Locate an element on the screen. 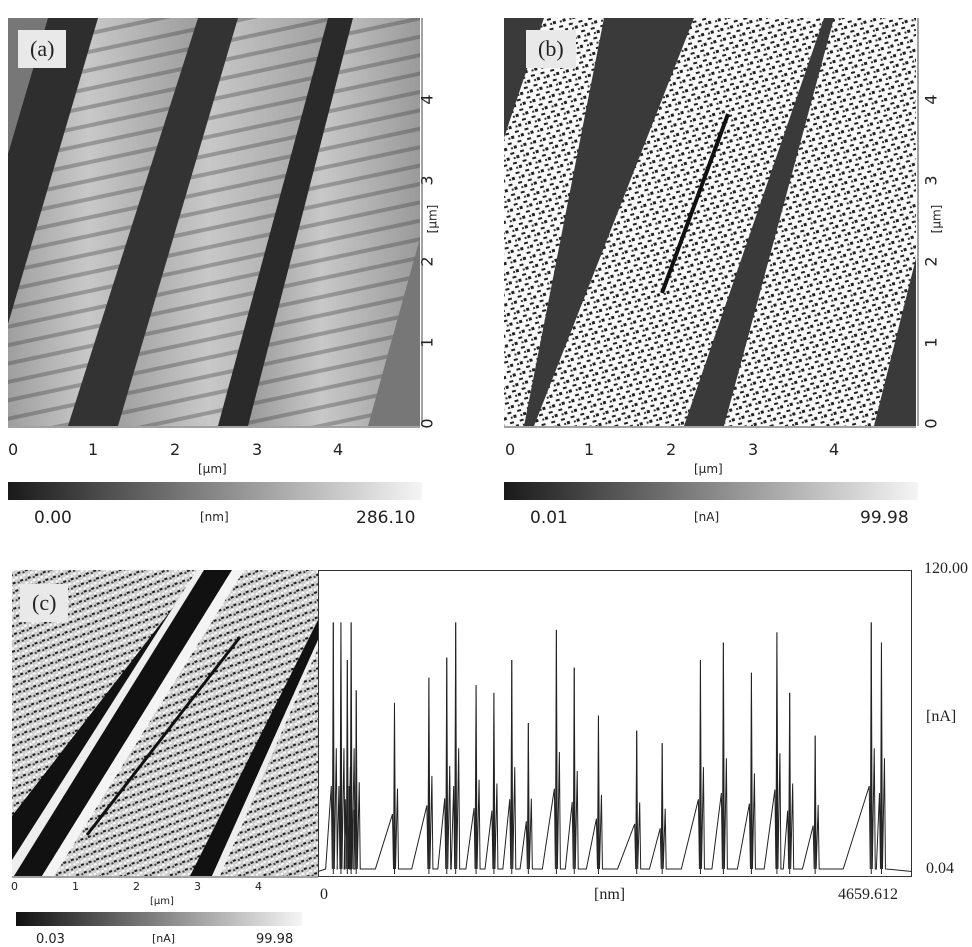 This screenshot has height=947, width=972. y-axis-a is located at coordinates (422, 222).